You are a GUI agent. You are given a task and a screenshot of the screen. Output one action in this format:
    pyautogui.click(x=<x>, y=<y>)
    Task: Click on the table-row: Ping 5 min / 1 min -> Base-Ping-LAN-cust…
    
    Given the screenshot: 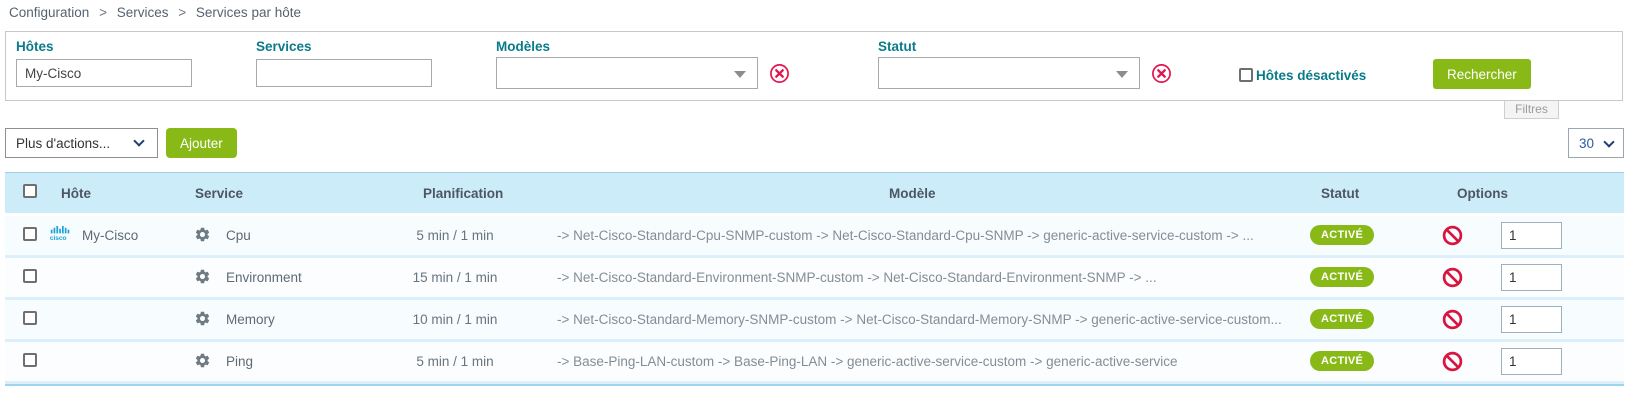 What is the action you would take?
    pyautogui.click(x=814, y=361)
    